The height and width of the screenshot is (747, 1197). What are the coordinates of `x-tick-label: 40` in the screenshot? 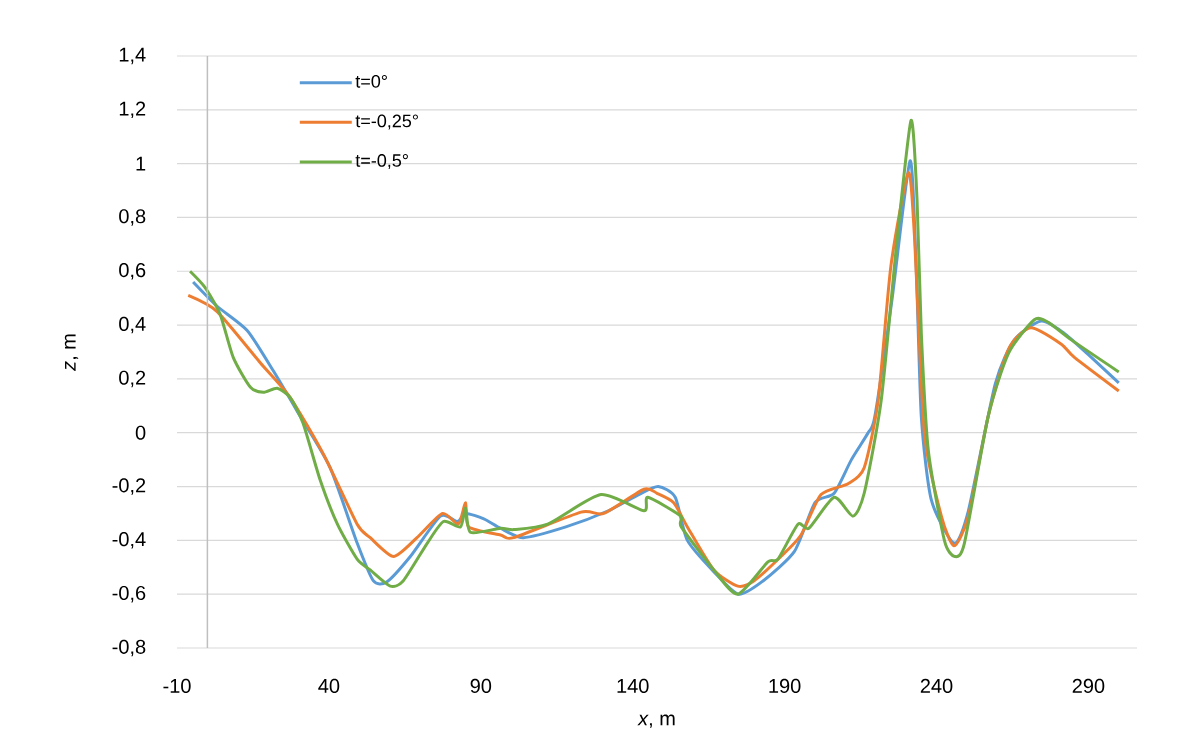 It's located at (329, 686).